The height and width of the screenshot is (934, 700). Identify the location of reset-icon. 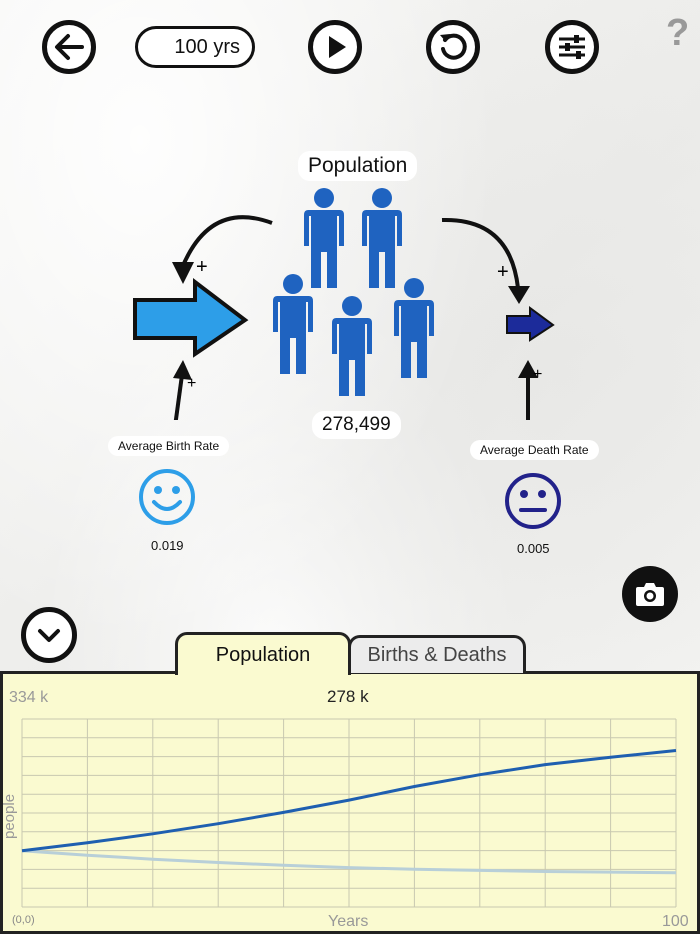
(453, 46).